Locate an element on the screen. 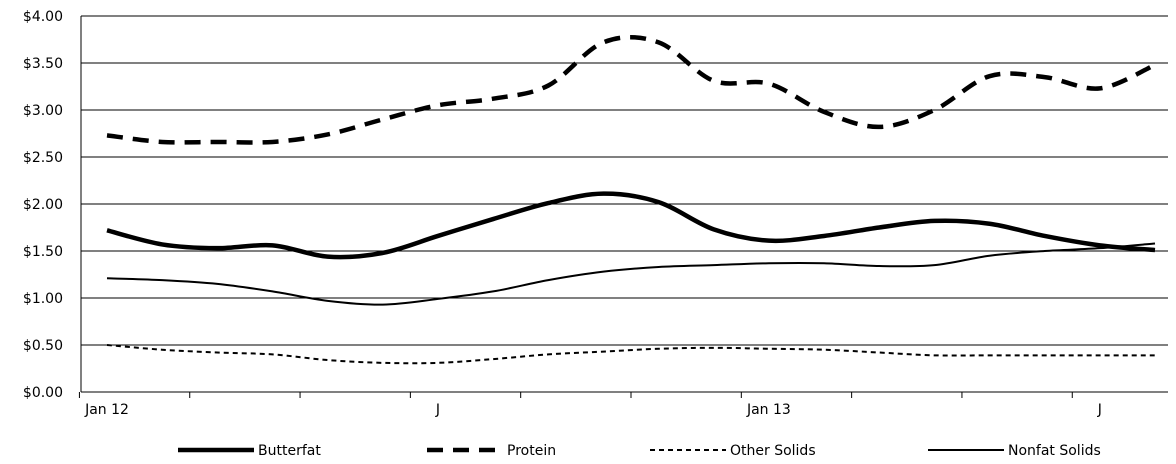 This screenshot has height=464, width=1176. y-tick-label: $3.00 is located at coordinates (43, 111).